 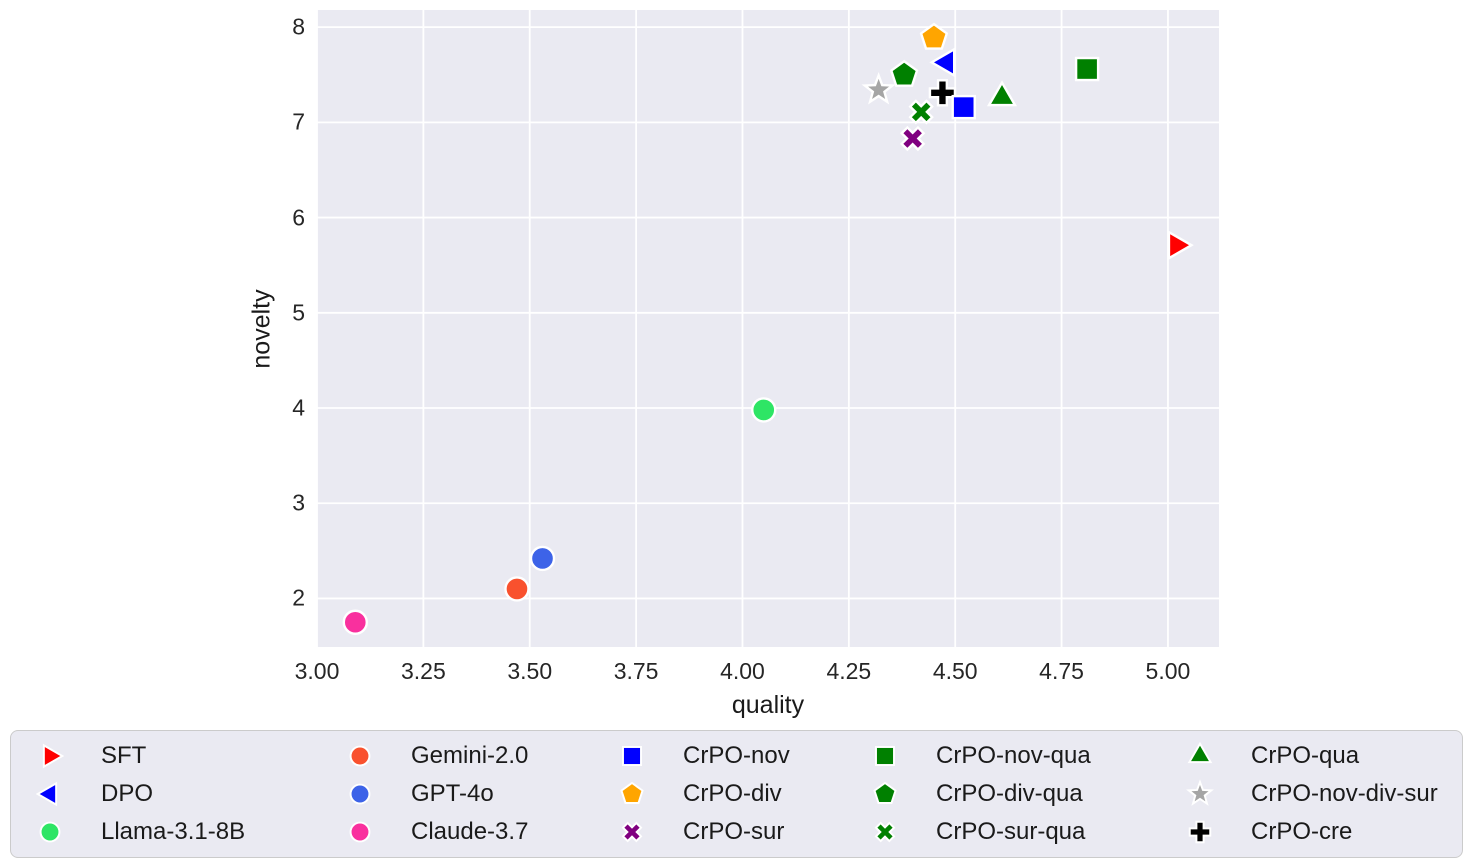 I want to click on point-CrPO-div-qua, so click(x=904, y=73).